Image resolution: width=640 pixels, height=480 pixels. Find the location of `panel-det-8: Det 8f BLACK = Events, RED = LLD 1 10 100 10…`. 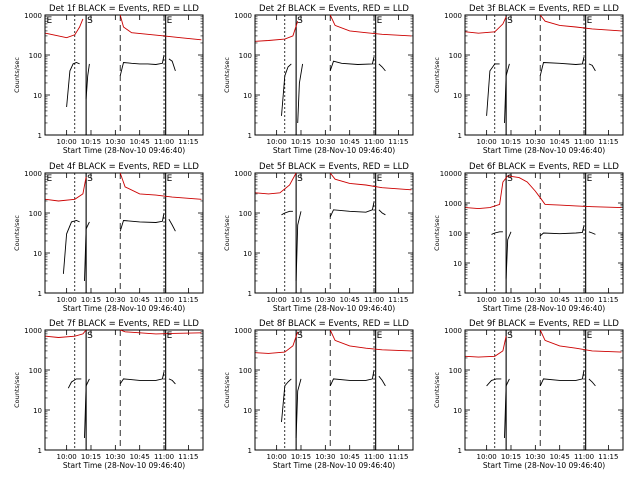

panel-det-8: Det 8f BLACK = Events, RED = LLD 1 10 100 10… is located at coordinates (318, 394).